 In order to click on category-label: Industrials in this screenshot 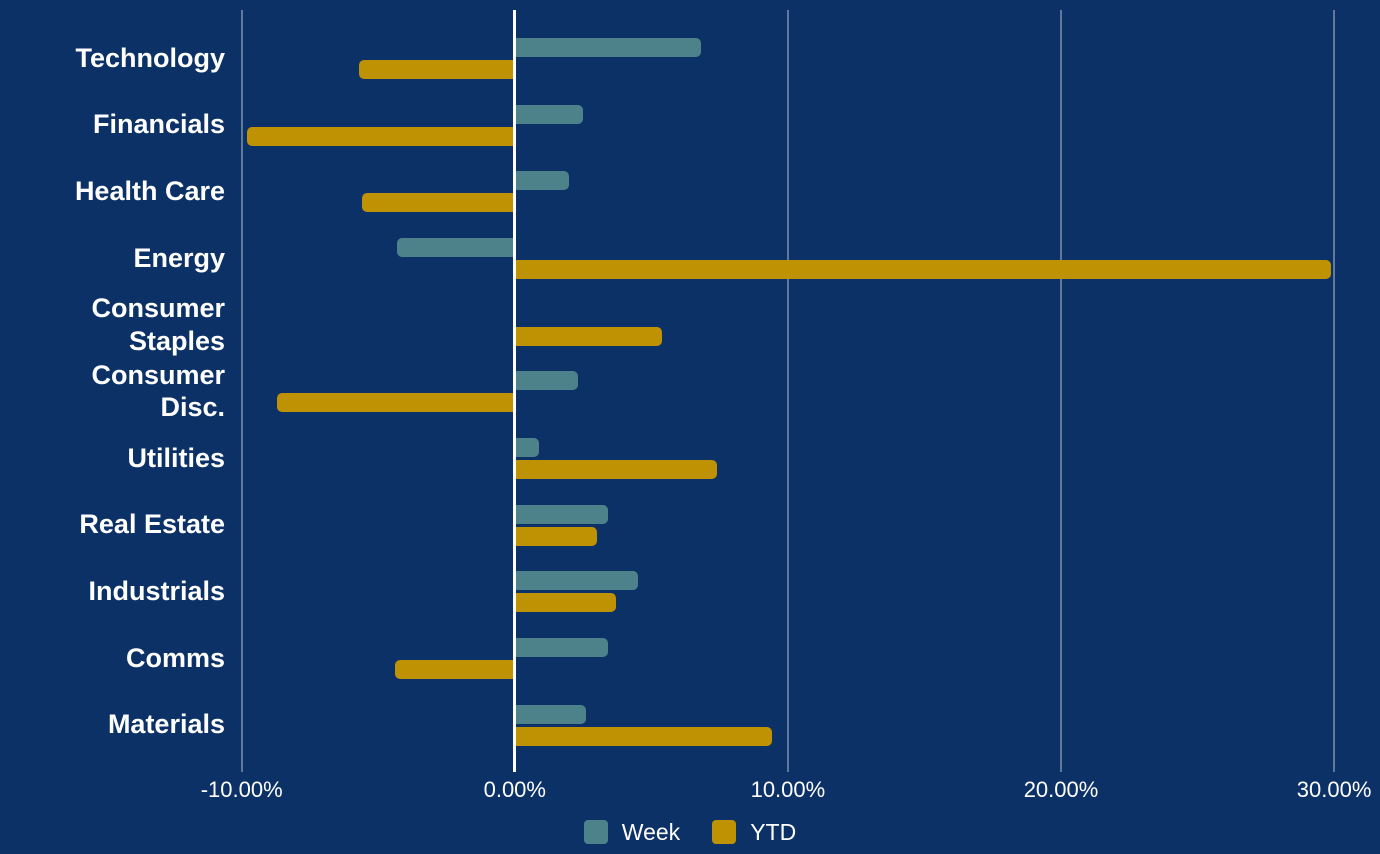, I will do `click(156, 590)`.